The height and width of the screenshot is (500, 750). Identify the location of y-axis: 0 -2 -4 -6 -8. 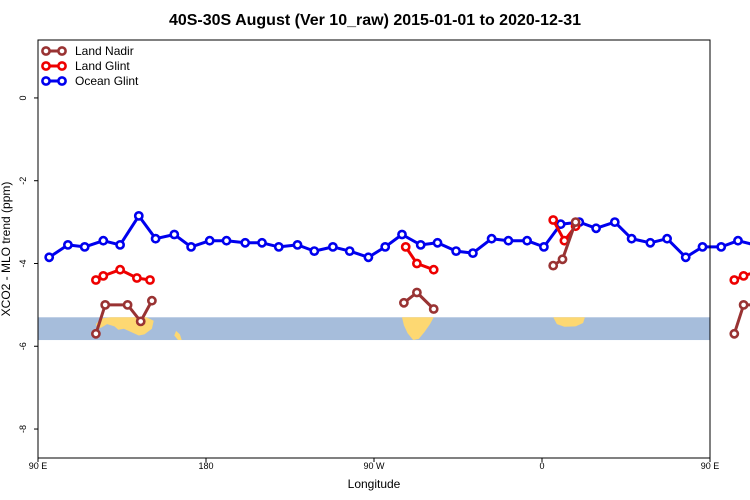
(28, 264).